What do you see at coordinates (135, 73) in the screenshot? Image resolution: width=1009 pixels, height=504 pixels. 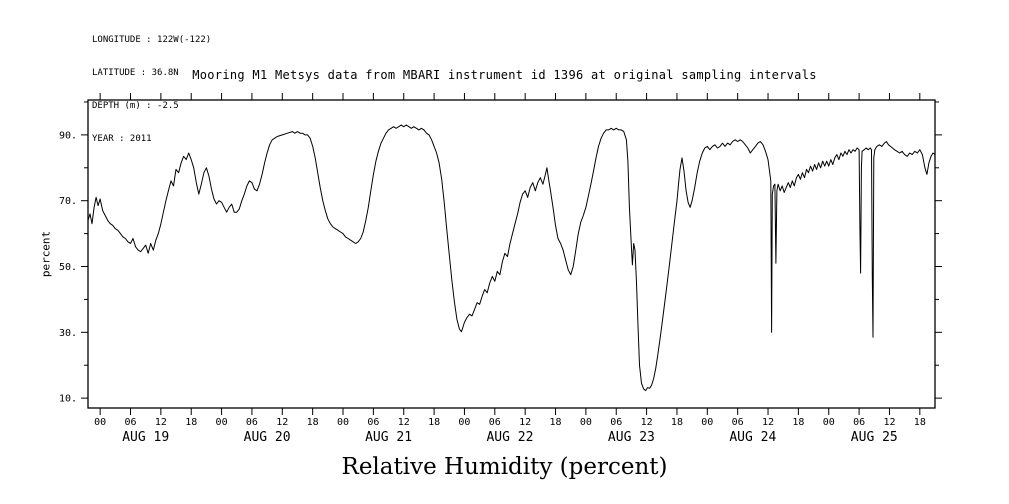 I see `meta-latitude: LATITUDE : 36.8N` at bounding box center [135, 73].